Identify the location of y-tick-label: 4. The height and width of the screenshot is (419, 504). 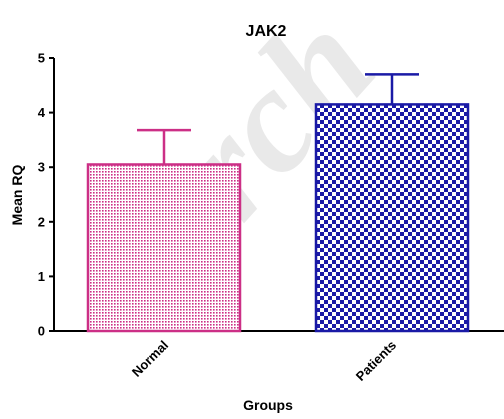
(42, 112).